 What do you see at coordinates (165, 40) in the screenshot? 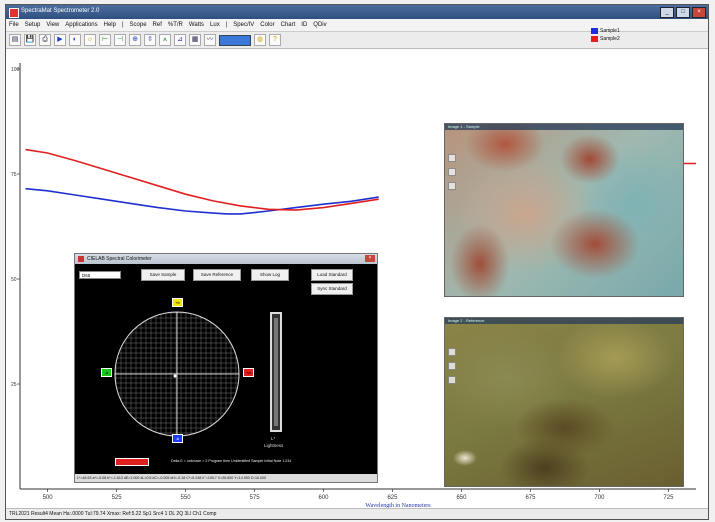
I see `peak-icon: ⩚` at bounding box center [165, 40].